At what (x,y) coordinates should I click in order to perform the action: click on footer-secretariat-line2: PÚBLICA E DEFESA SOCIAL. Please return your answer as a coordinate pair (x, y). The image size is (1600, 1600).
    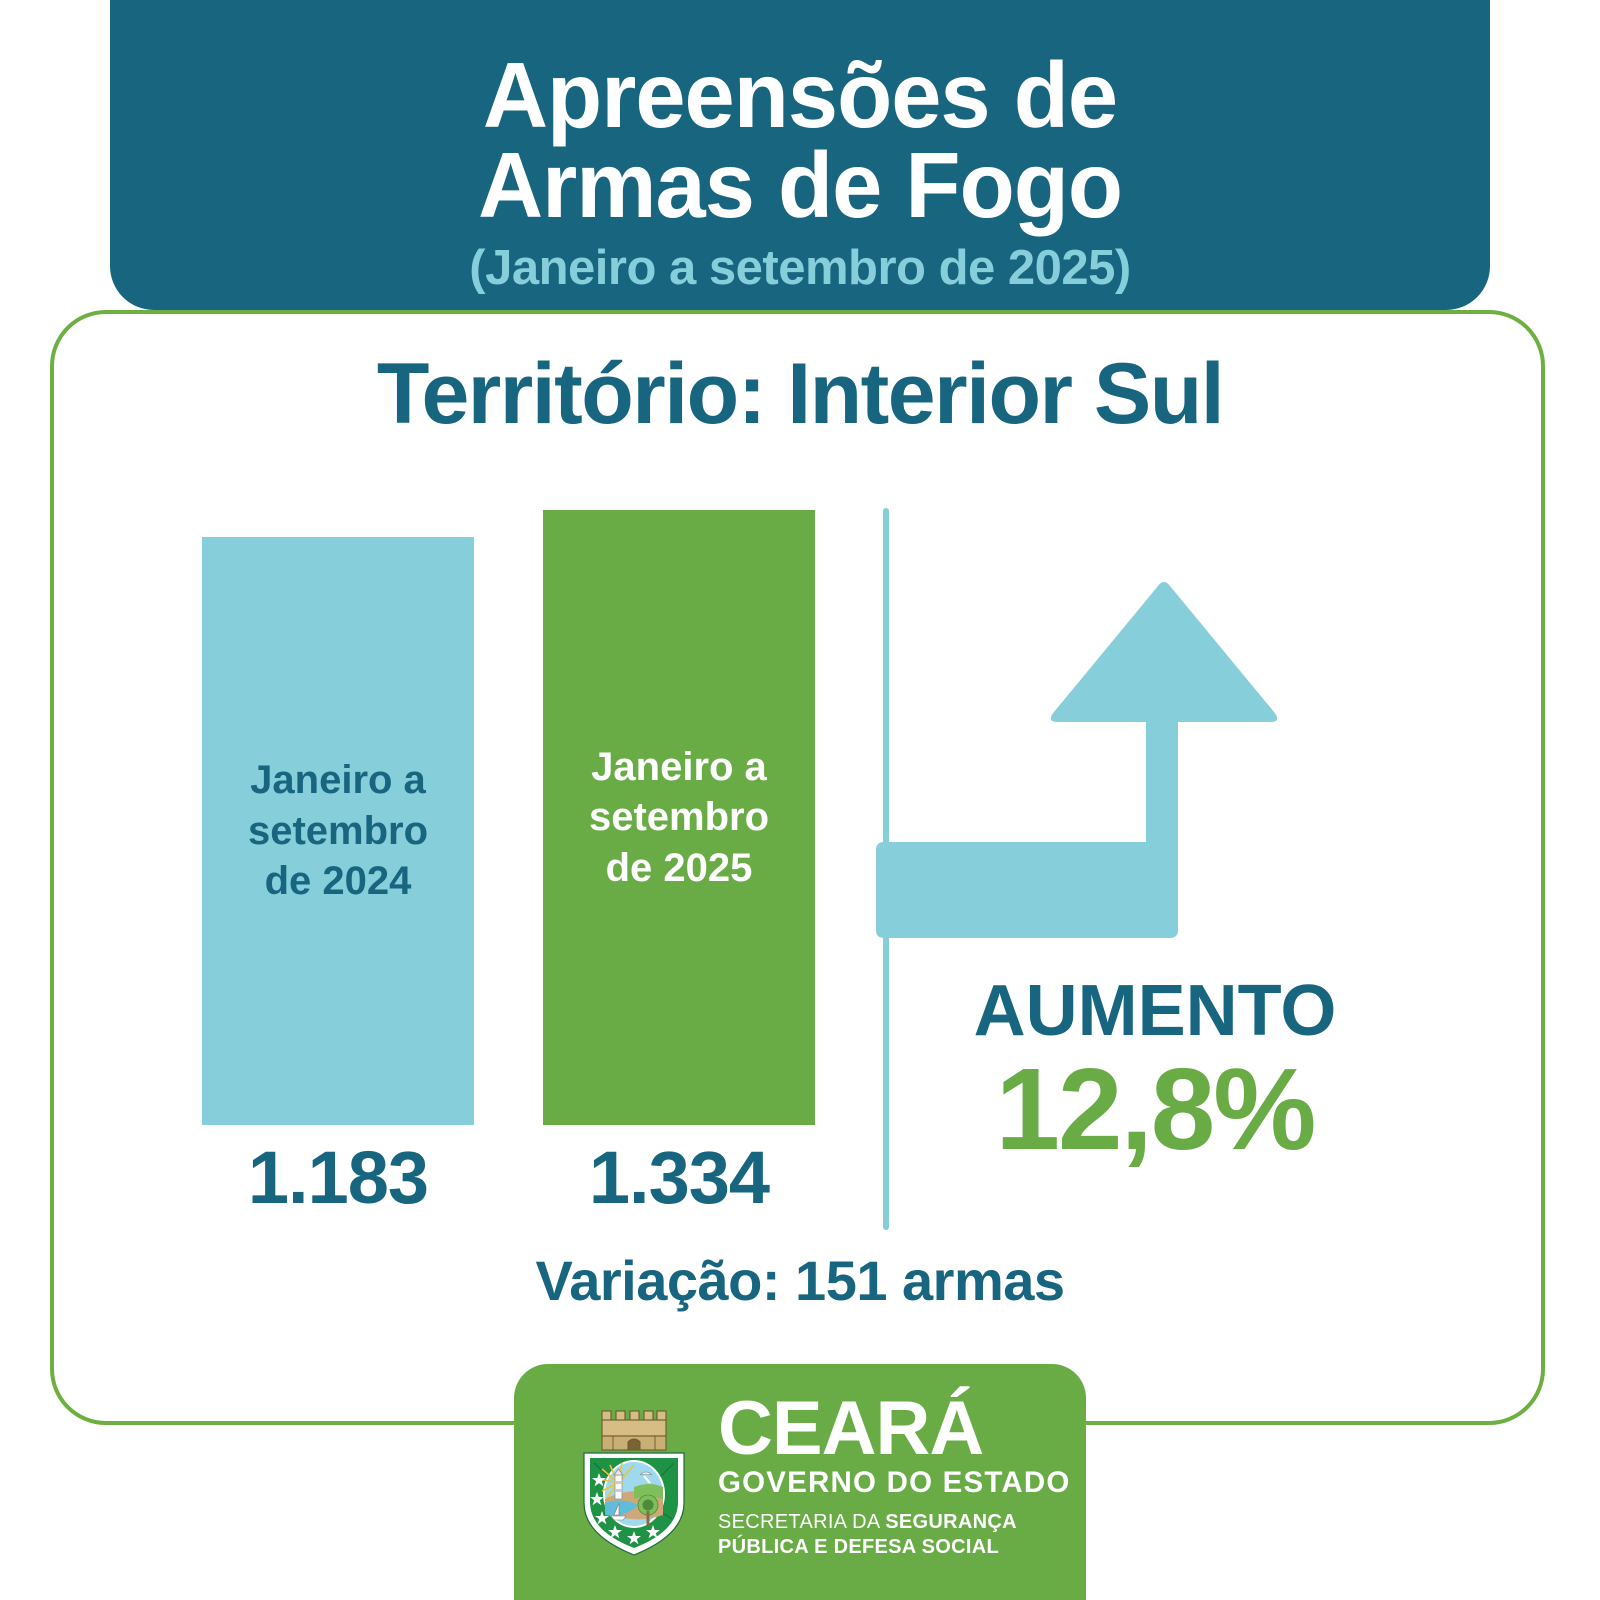
    Looking at the image, I should click on (894, 1547).